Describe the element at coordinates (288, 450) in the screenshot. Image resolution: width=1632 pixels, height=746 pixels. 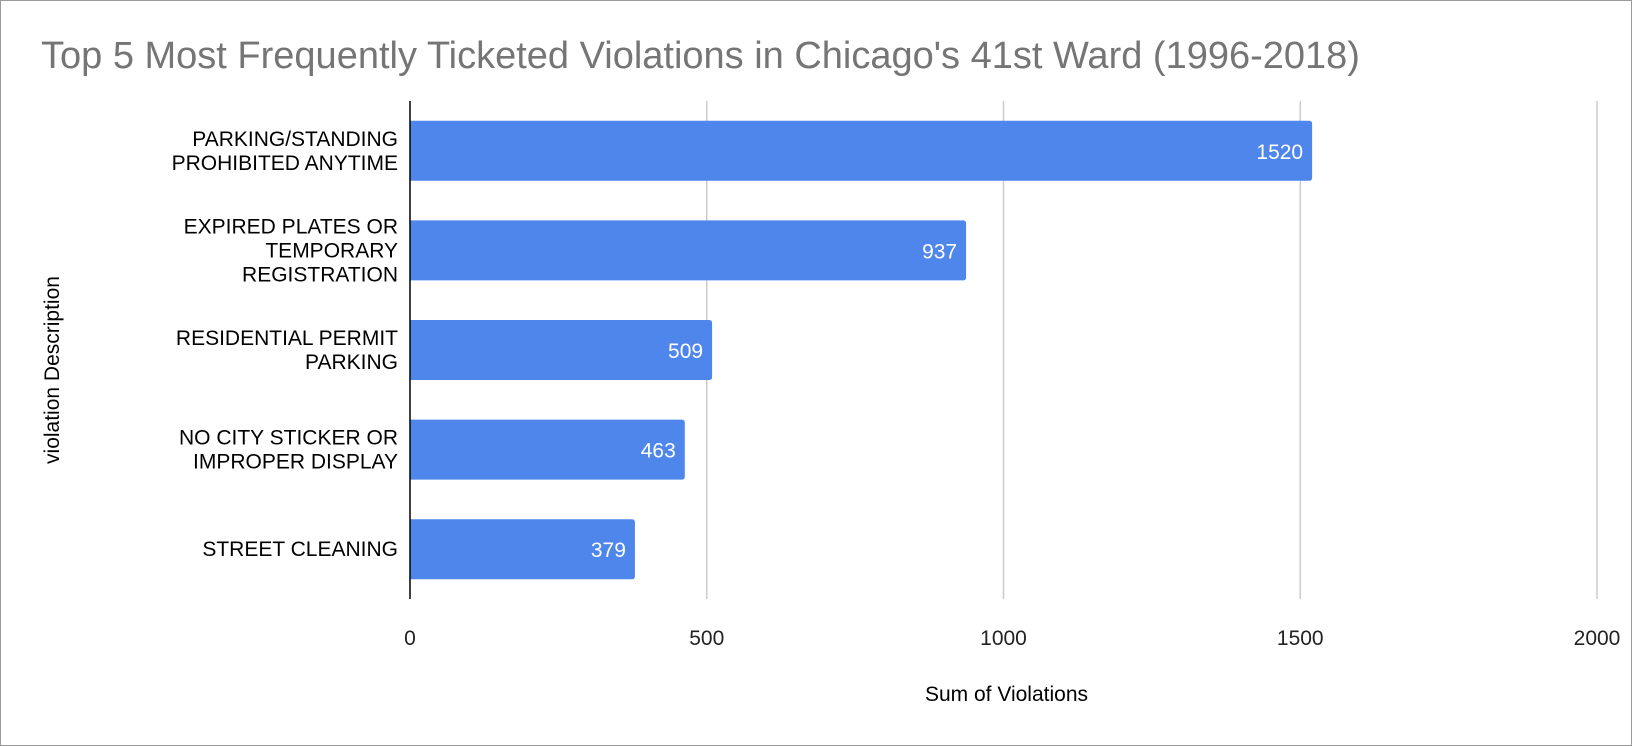
I see `category-label-3: NO CITY STICKER OR IMPROPER DISPLAY` at that location.